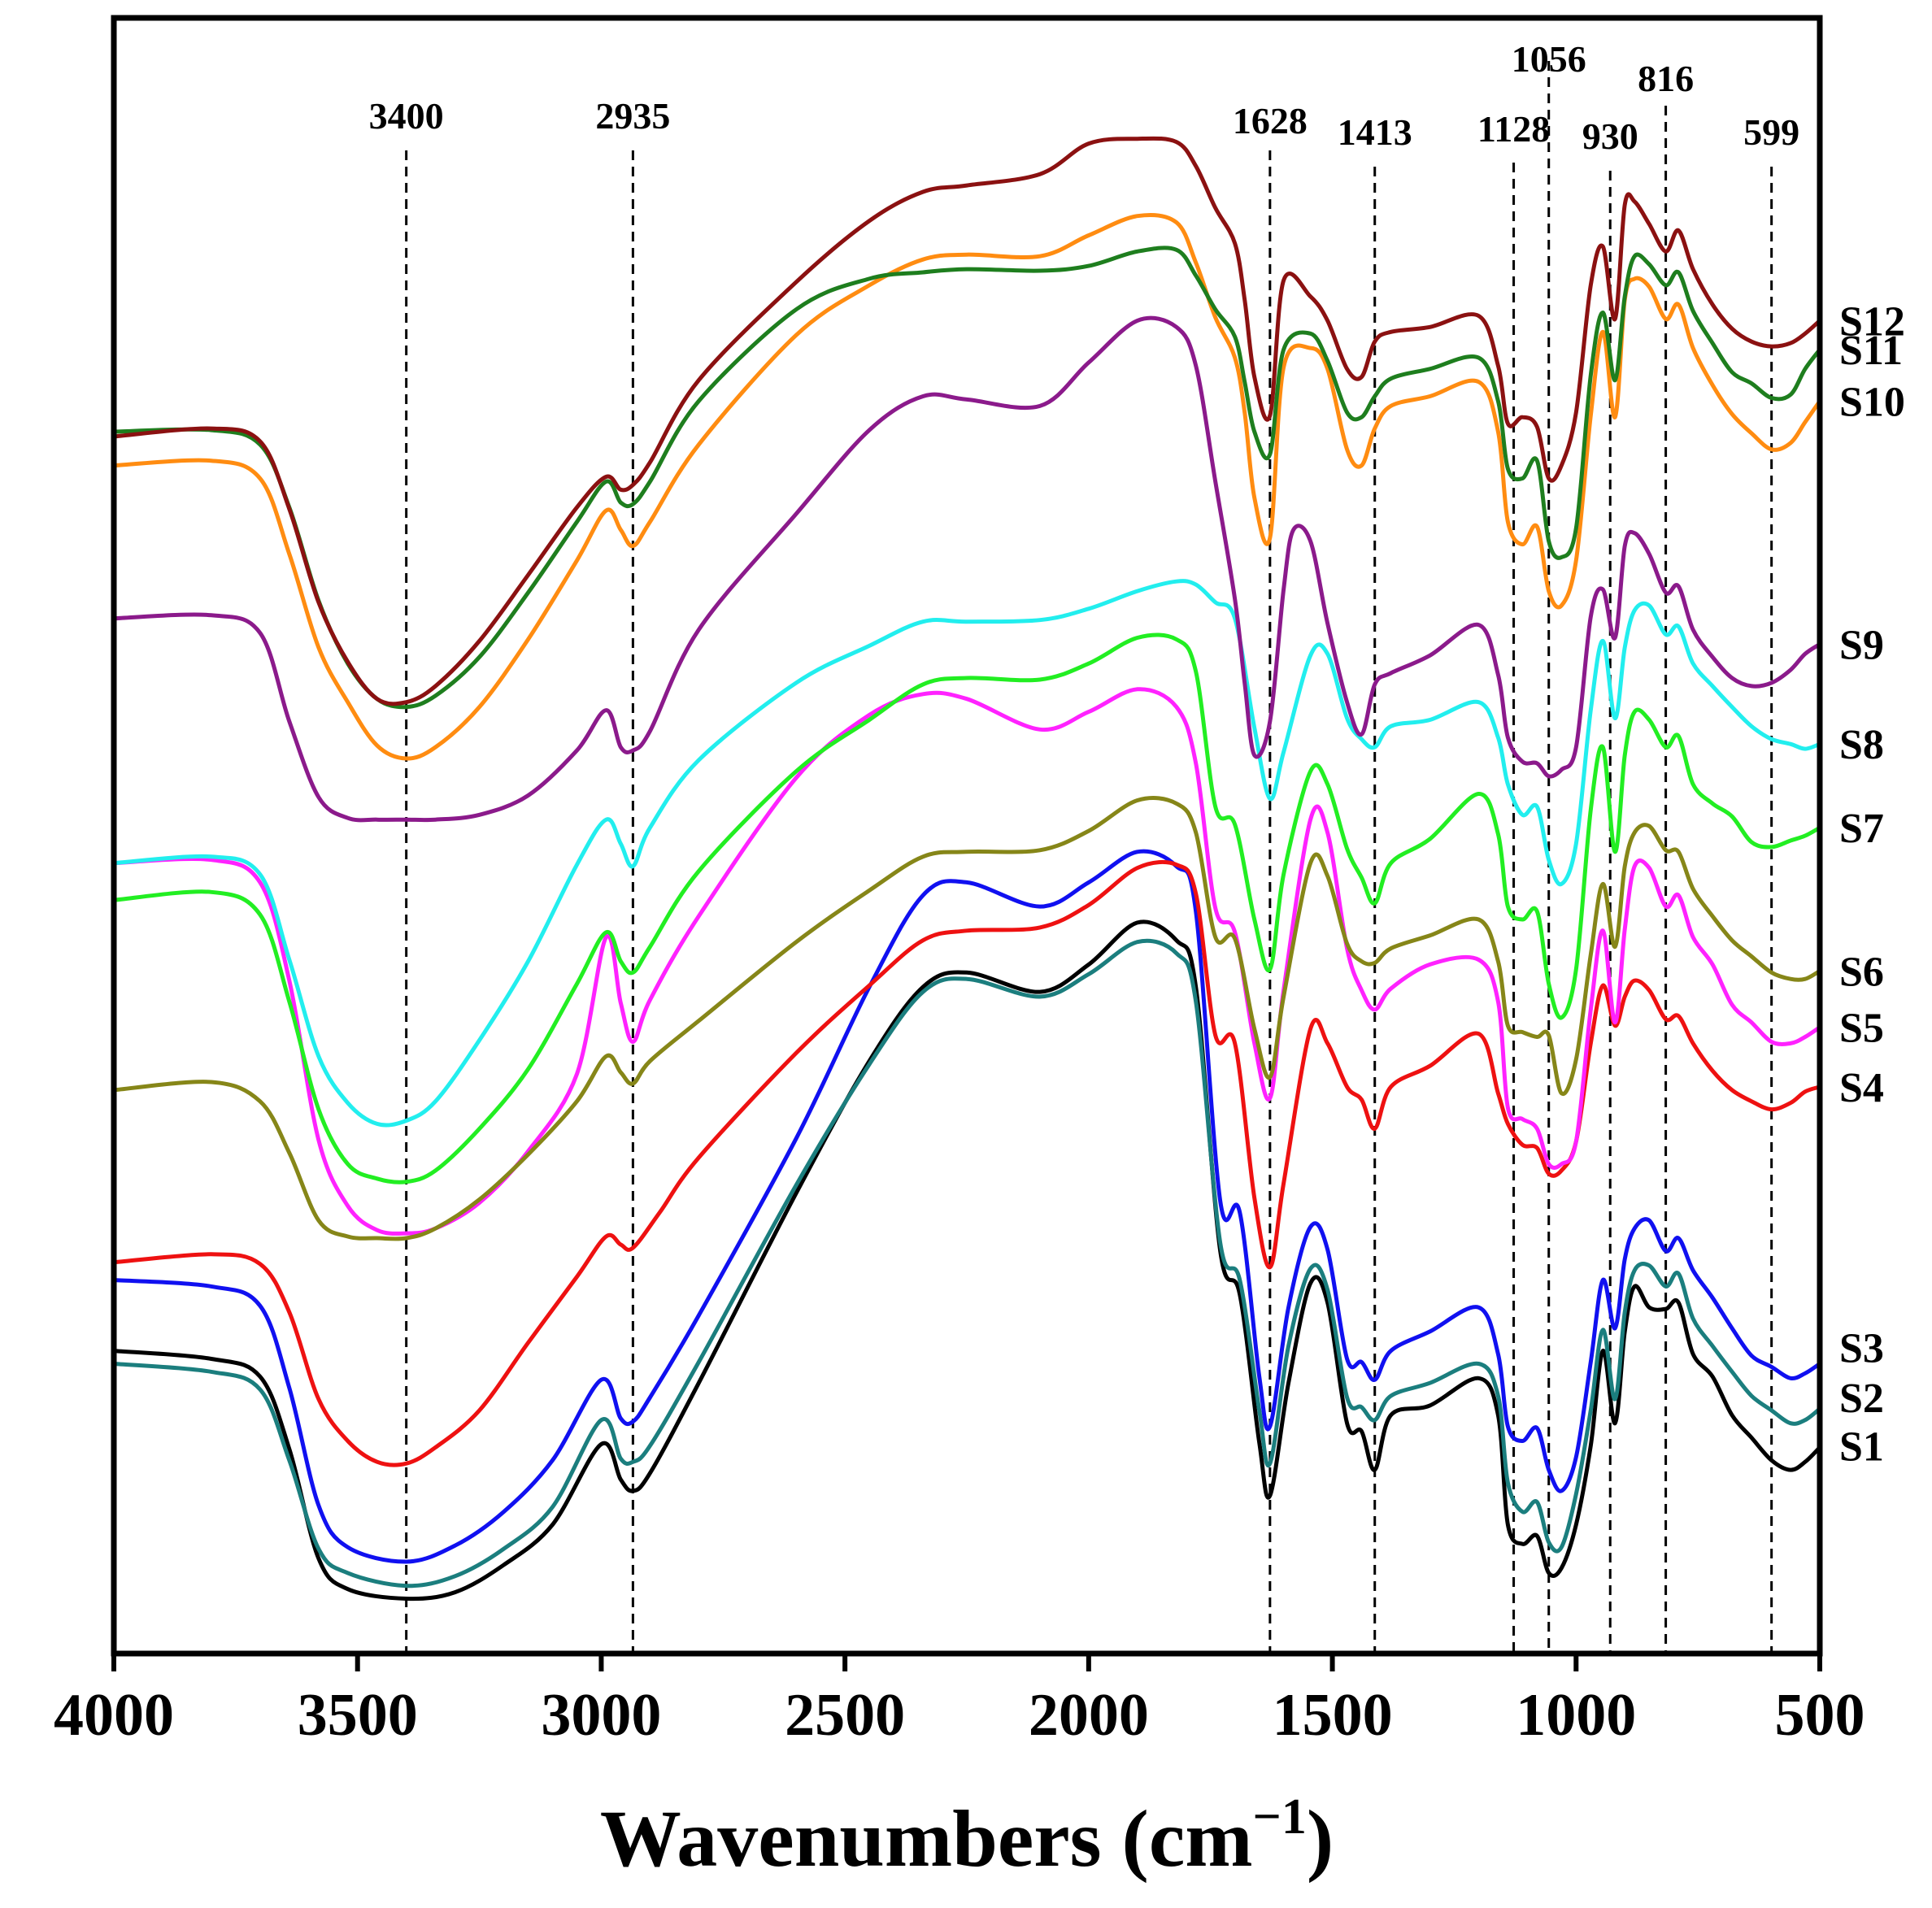  Describe the element at coordinates (960, 1701) in the screenshot. I see `x-axis-ticks: 4000 3500 3000 2500 2000 1500 1000 500` at that location.